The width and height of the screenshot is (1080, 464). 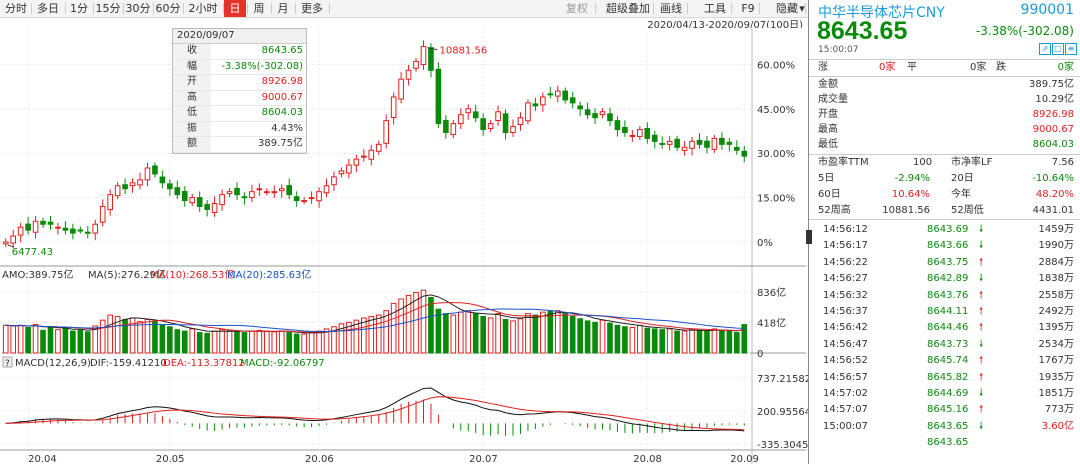 I want to click on collapse-handle, so click(x=809, y=237).